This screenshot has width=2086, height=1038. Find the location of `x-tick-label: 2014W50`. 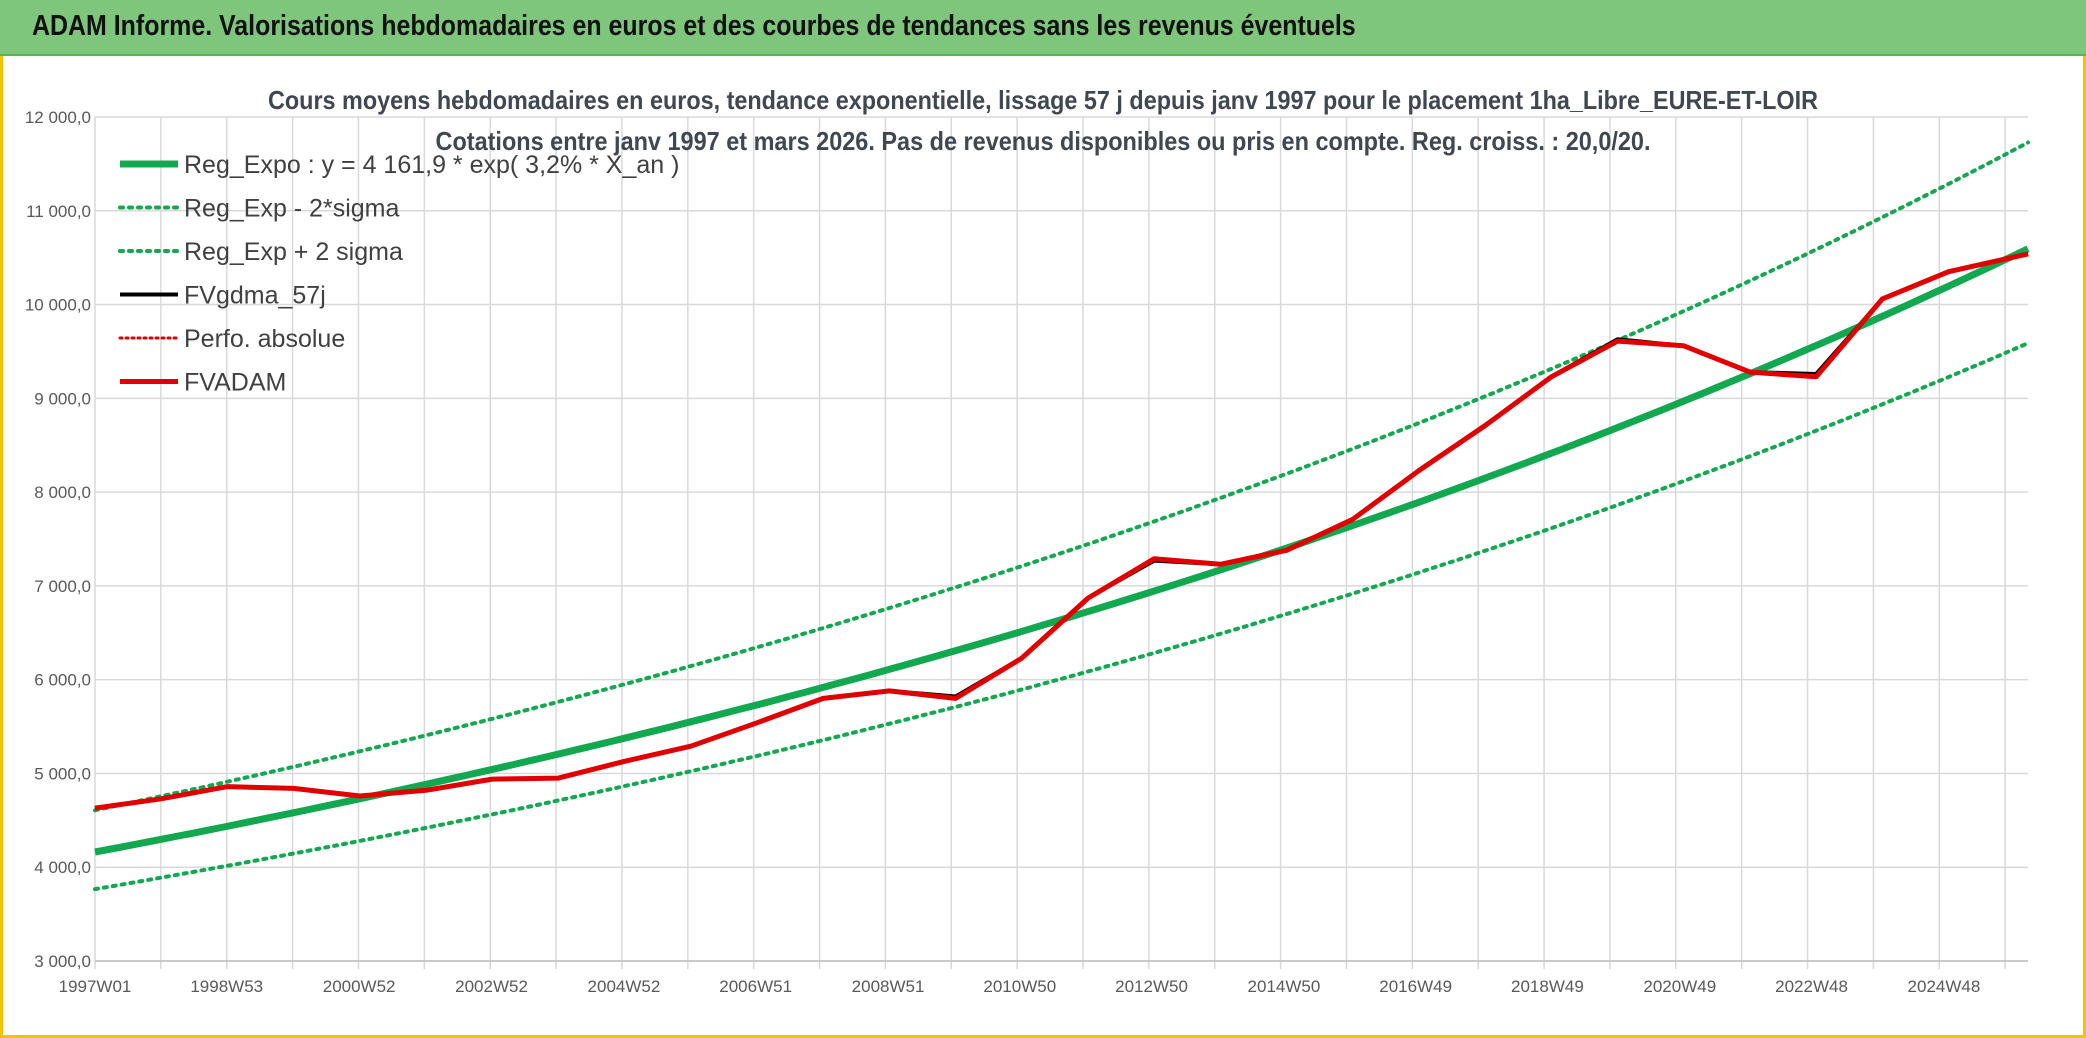

x-tick-label: 2014W50 is located at coordinates (1284, 986).